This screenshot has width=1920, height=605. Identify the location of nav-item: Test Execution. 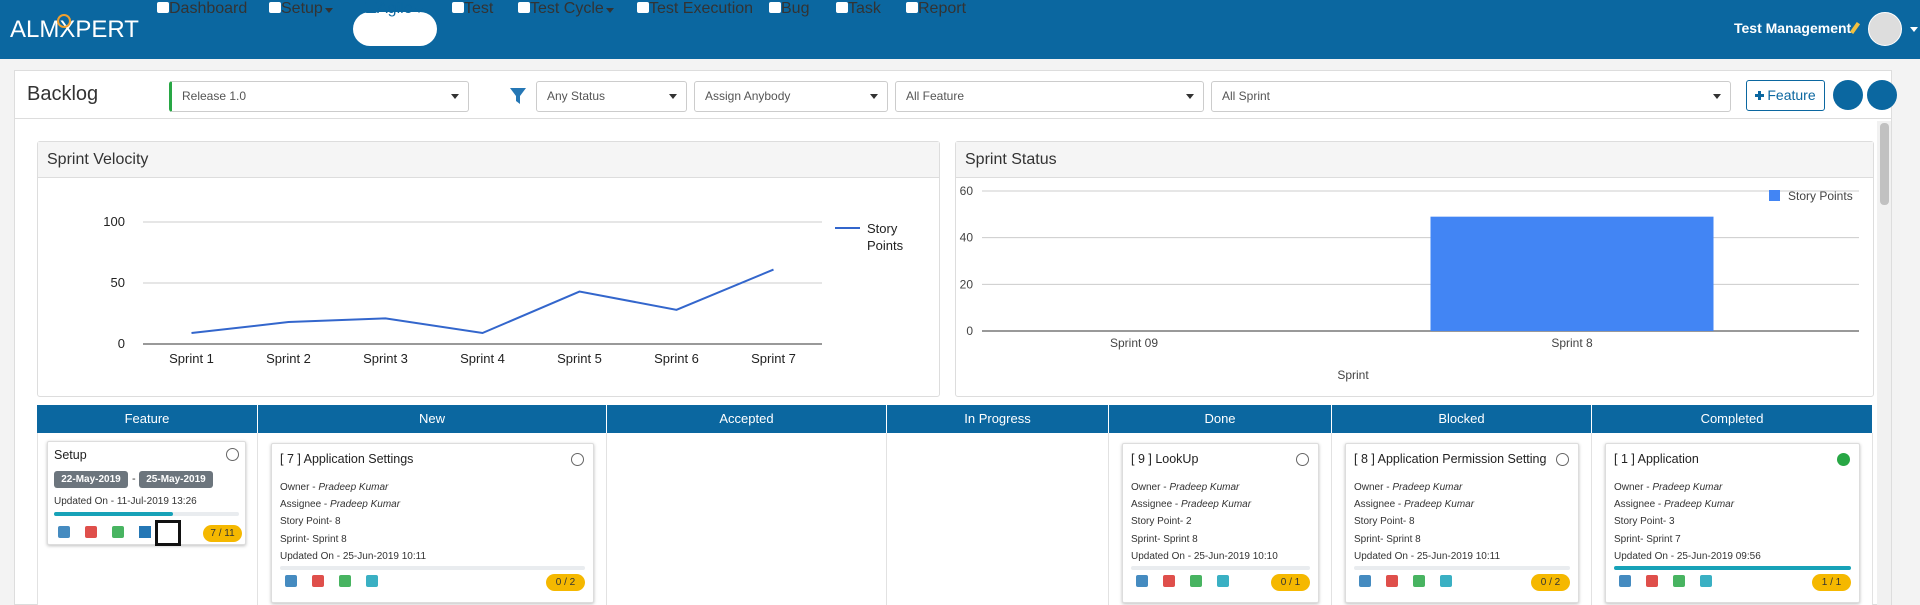
(695, 9).